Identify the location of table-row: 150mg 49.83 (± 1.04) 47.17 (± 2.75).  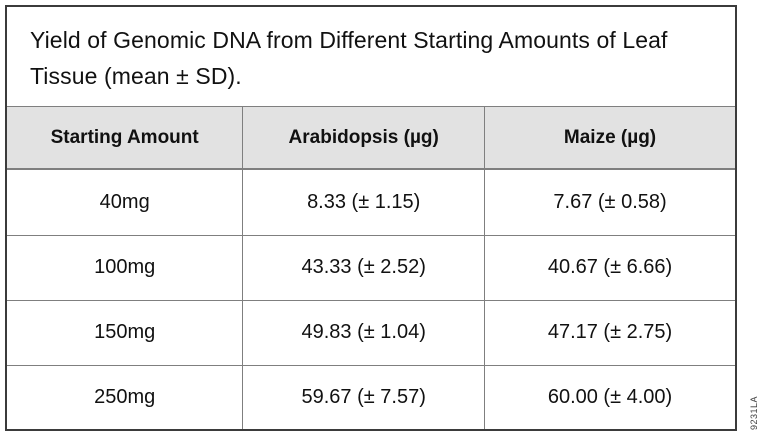
(371, 332).